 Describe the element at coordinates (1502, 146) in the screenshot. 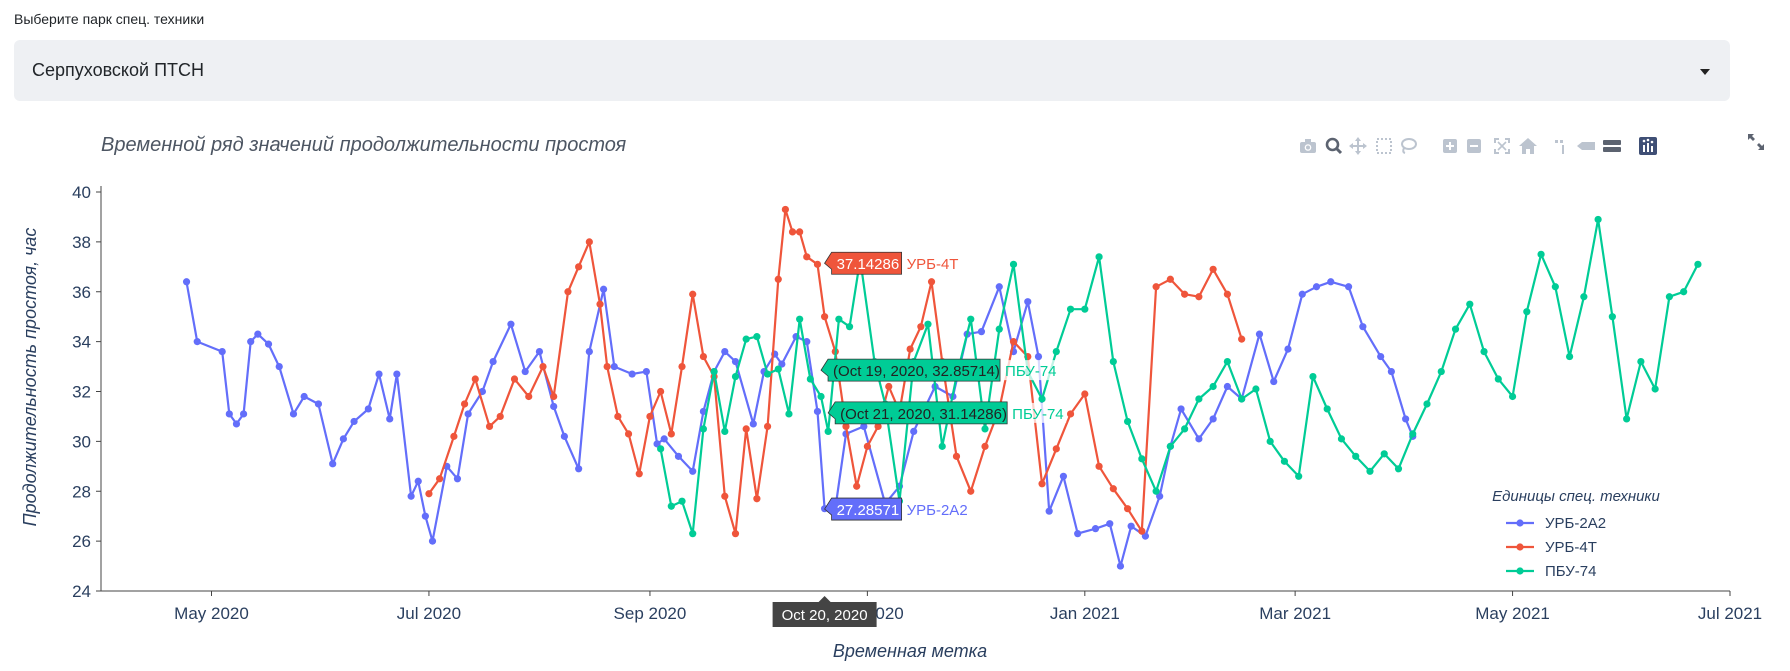

I see `autoscale-icon` at that location.